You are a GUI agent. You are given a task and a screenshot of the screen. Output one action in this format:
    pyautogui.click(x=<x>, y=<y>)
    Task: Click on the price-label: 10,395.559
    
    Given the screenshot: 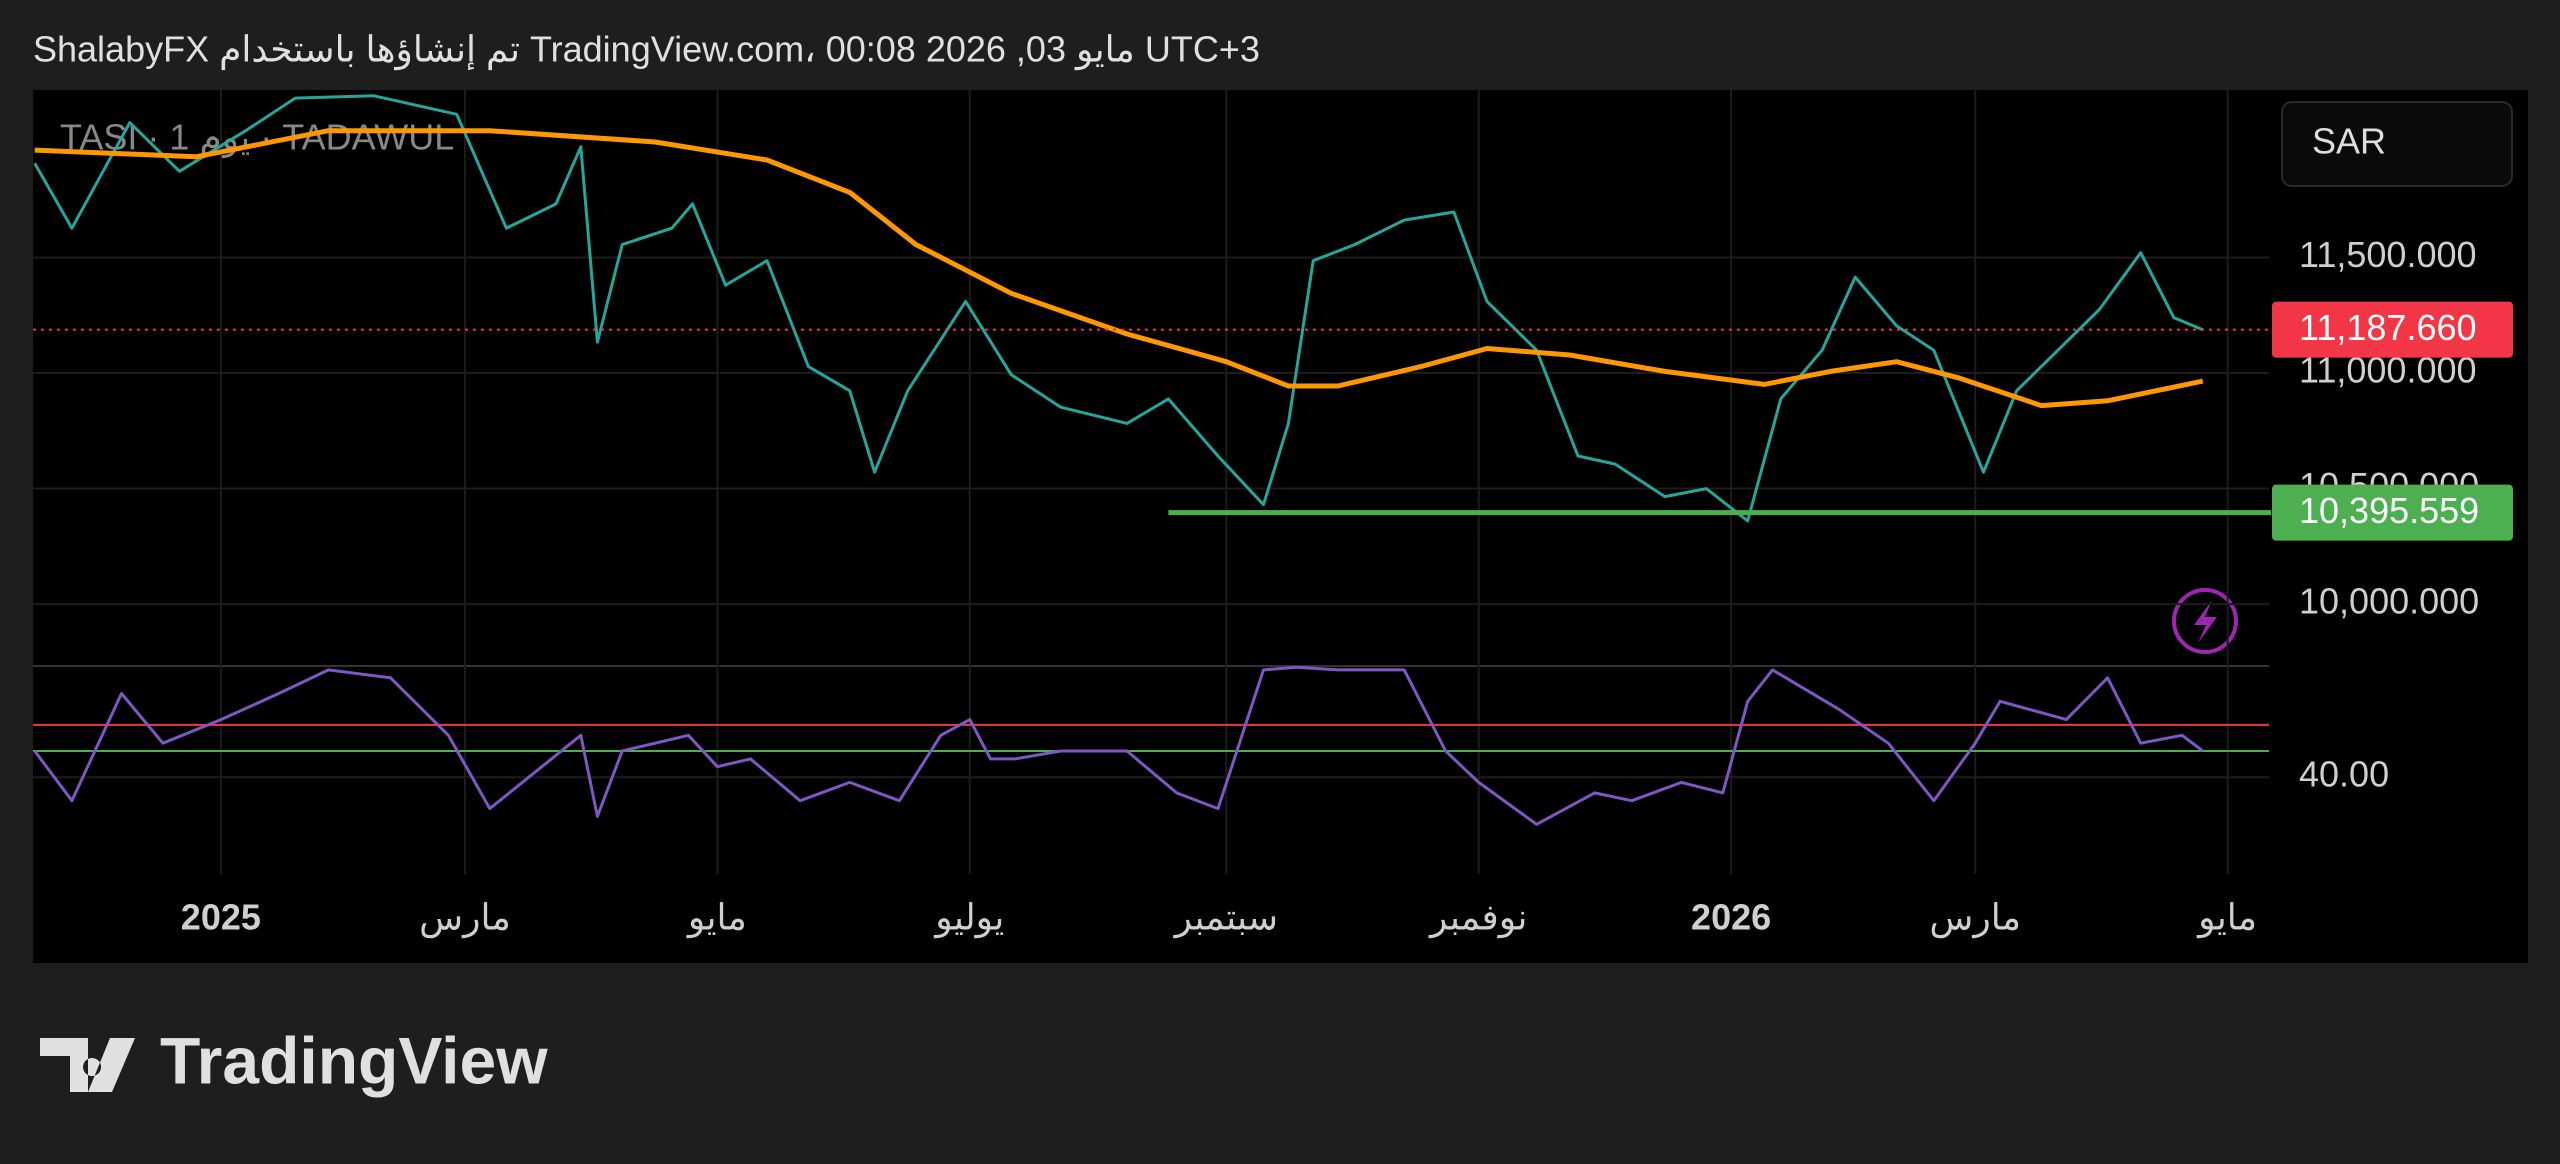 What is the action you would take?
    pyautogui.click(x=2389, y=510)
    